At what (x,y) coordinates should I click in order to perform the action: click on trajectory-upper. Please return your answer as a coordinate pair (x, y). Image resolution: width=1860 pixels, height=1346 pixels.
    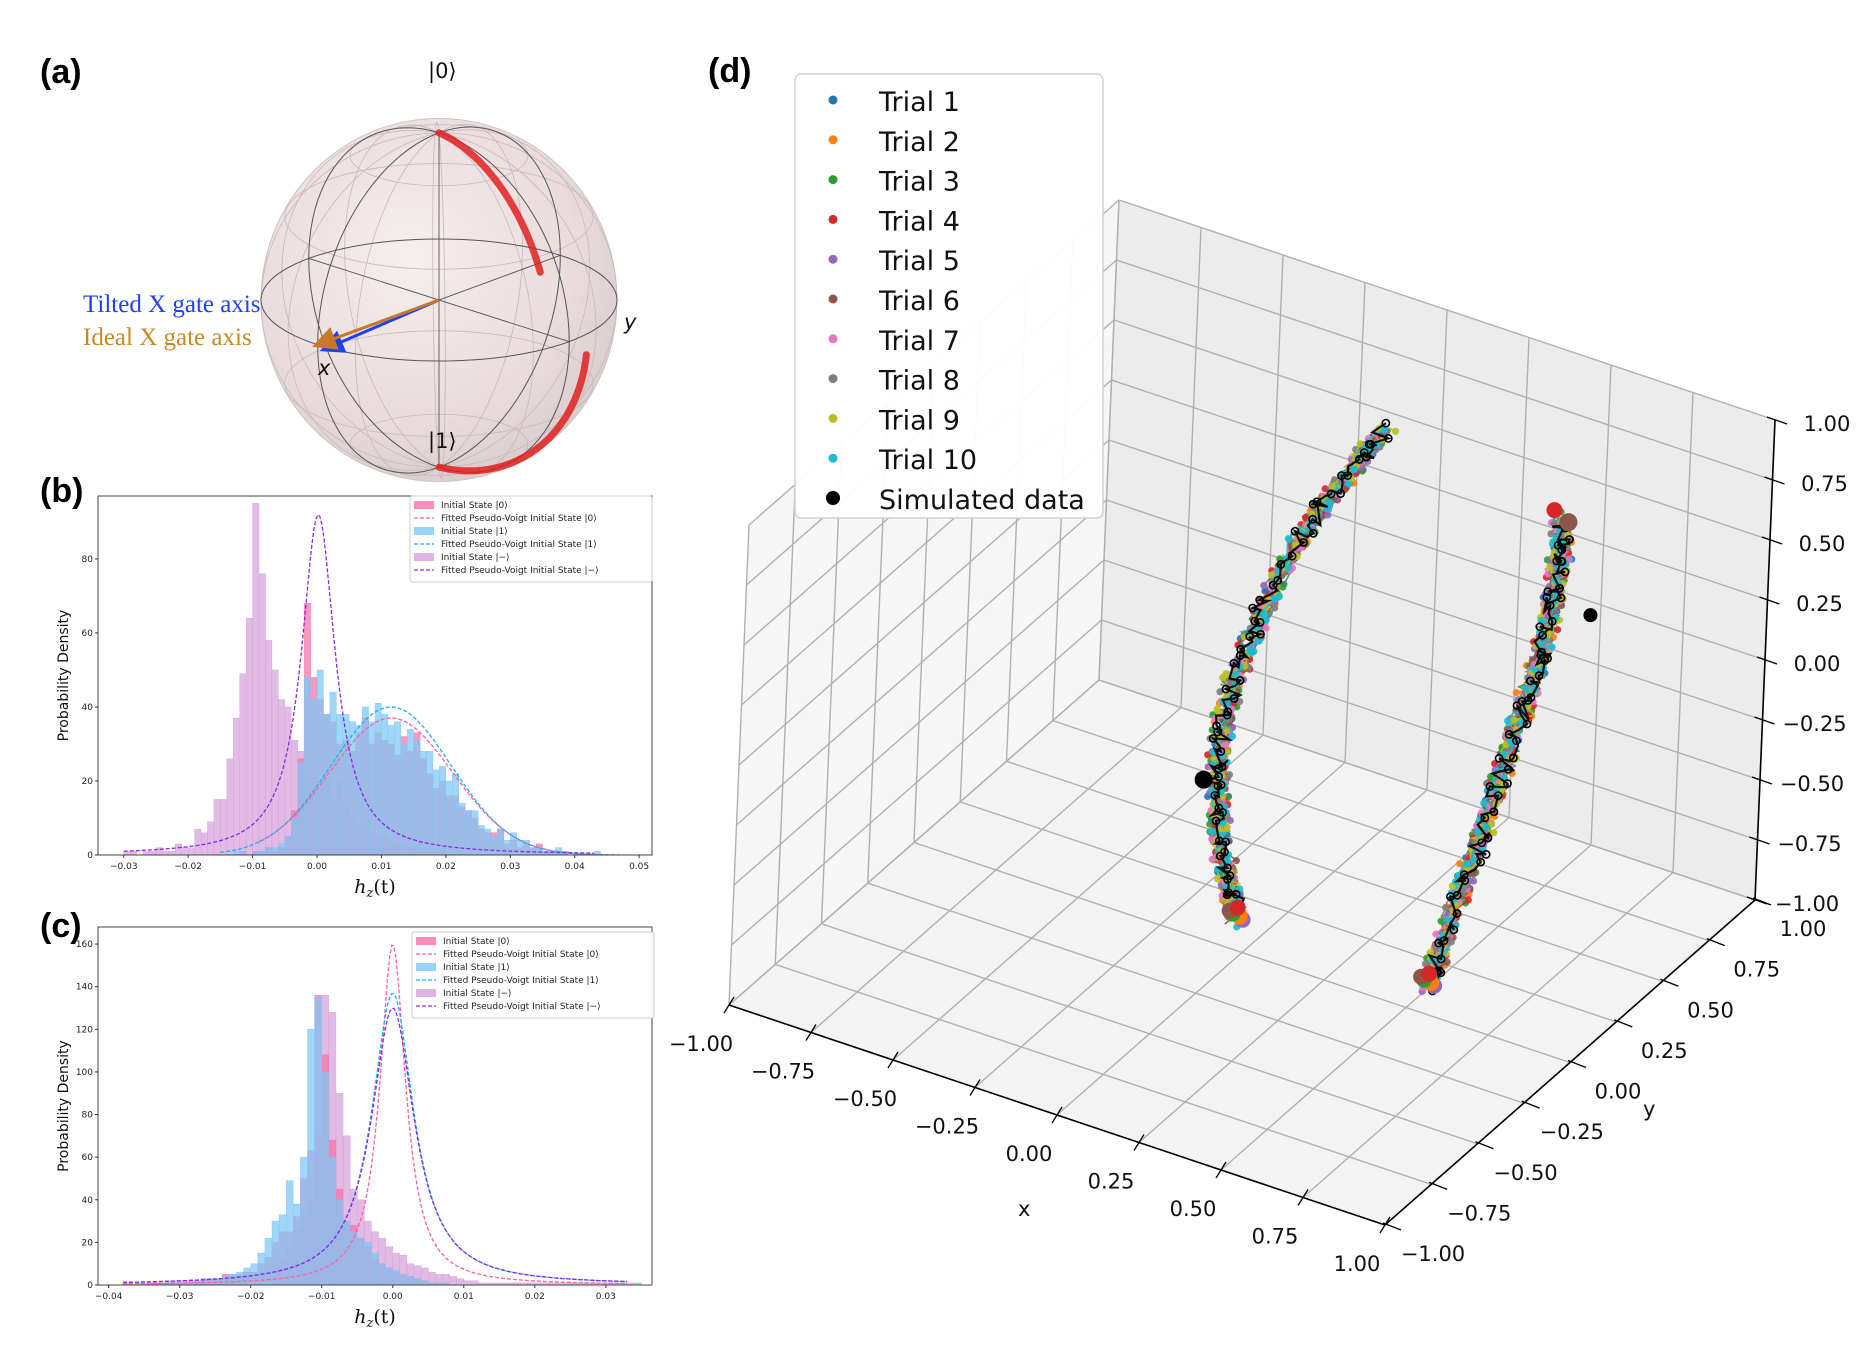
    Looking at the image, I should click on (489, 202).